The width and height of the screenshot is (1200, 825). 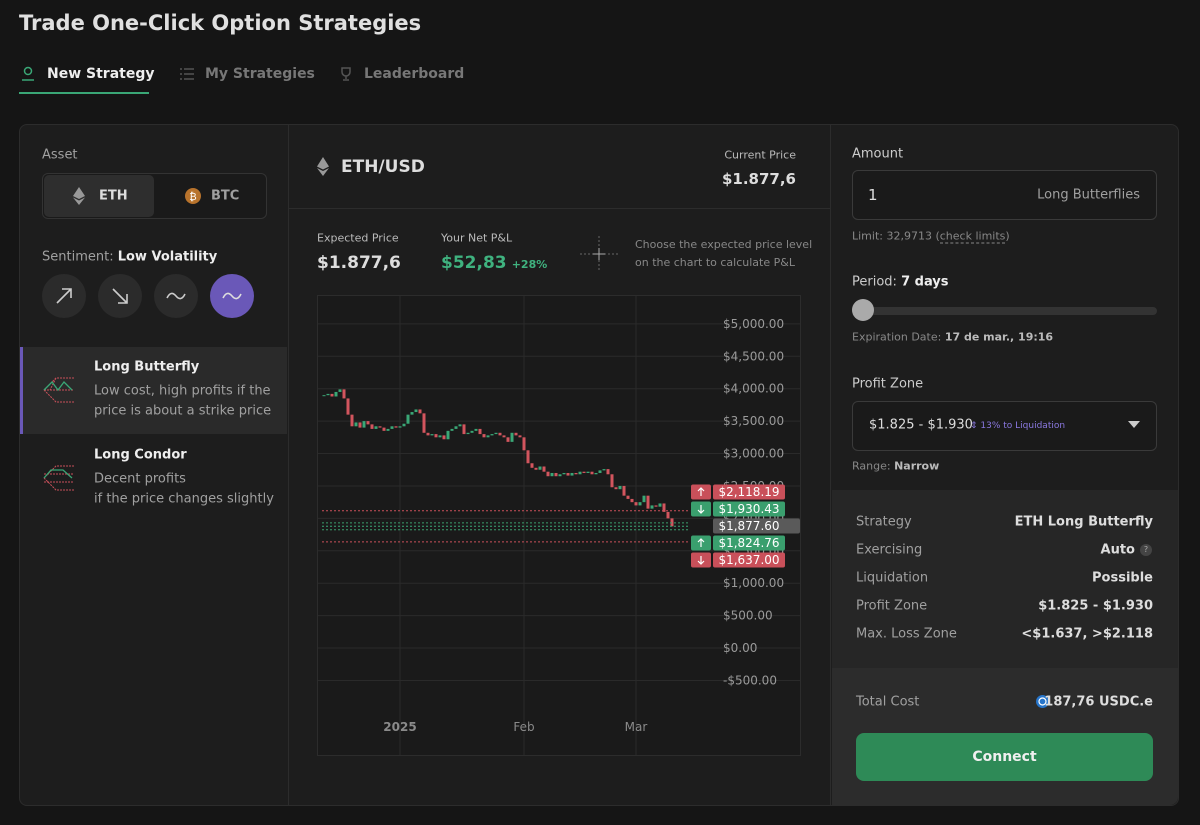 I want to click on summary-label: Exercising, so click(x=889, y=550).